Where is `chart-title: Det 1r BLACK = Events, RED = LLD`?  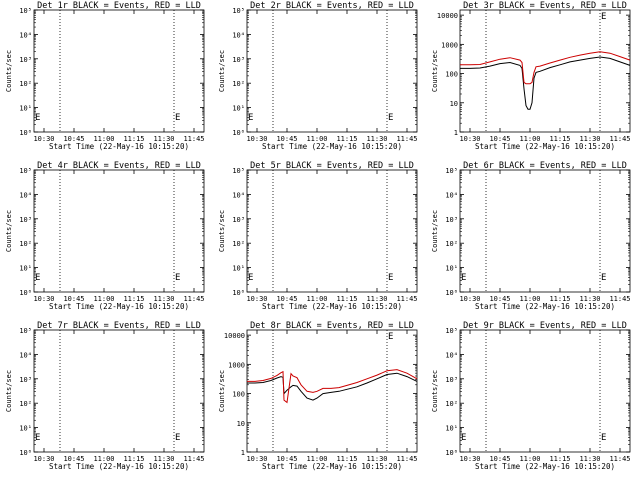 chart-title: Det 1r BLACK = Events, RED = LLD is located at coordinates (119, 6).